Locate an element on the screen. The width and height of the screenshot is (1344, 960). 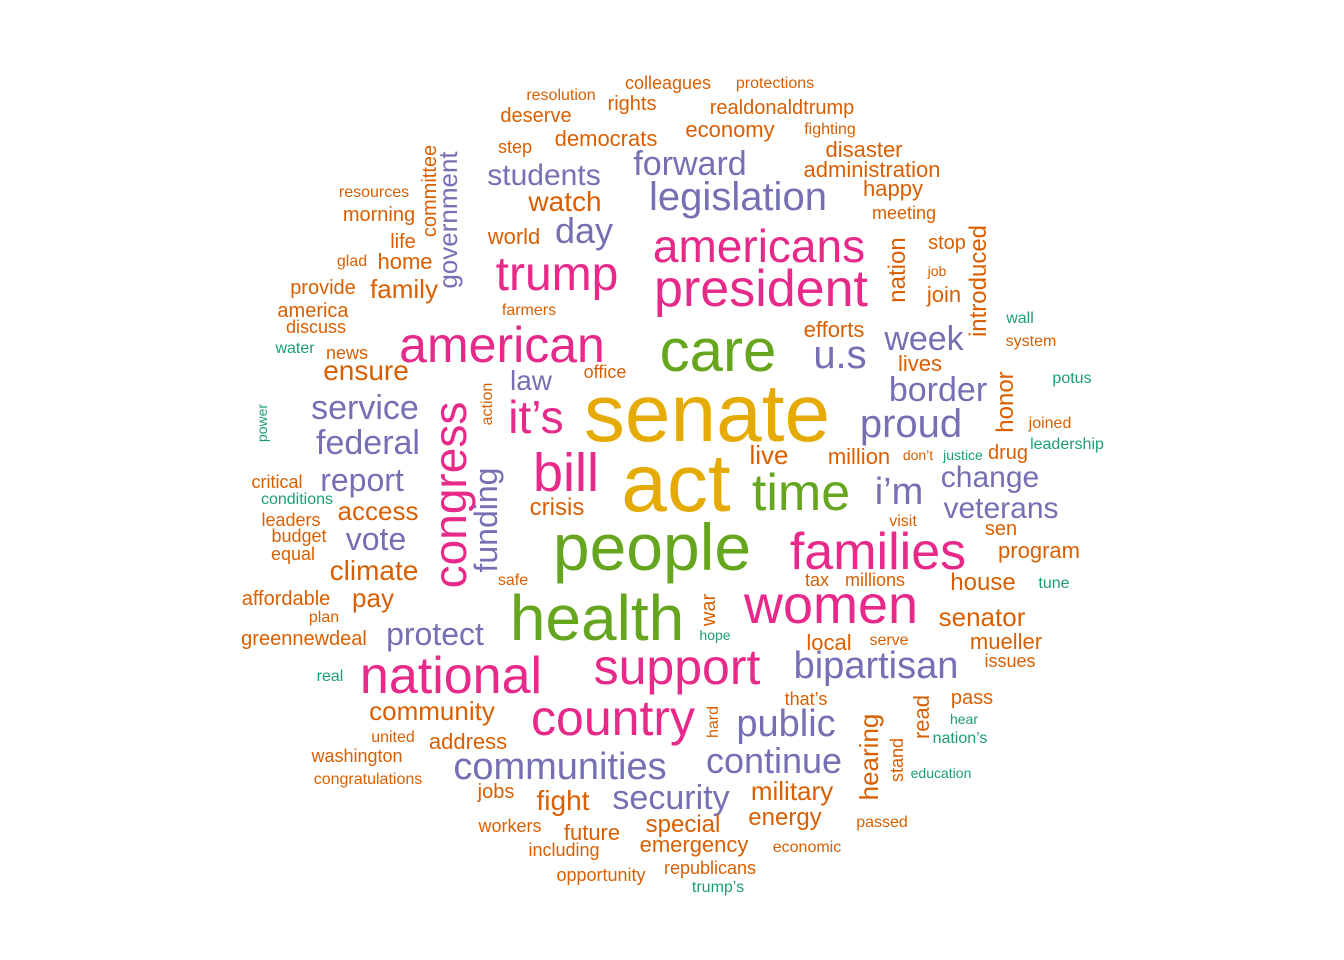
word-home: home is located at coordinates (404, 261).